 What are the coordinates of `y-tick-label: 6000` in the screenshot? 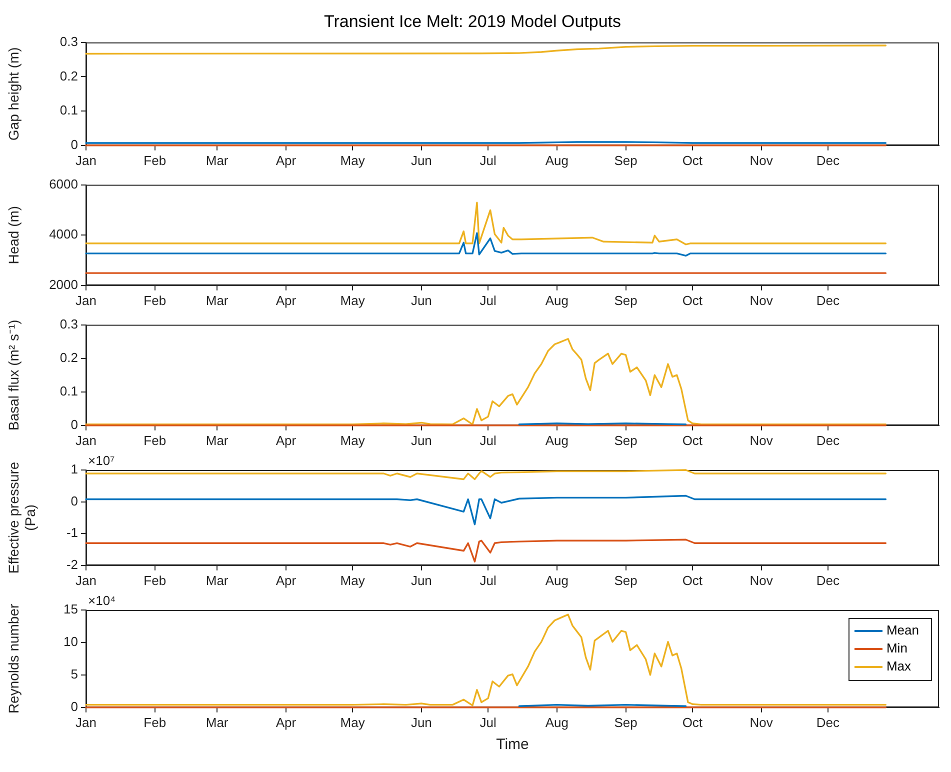 It's located at (63, 184).